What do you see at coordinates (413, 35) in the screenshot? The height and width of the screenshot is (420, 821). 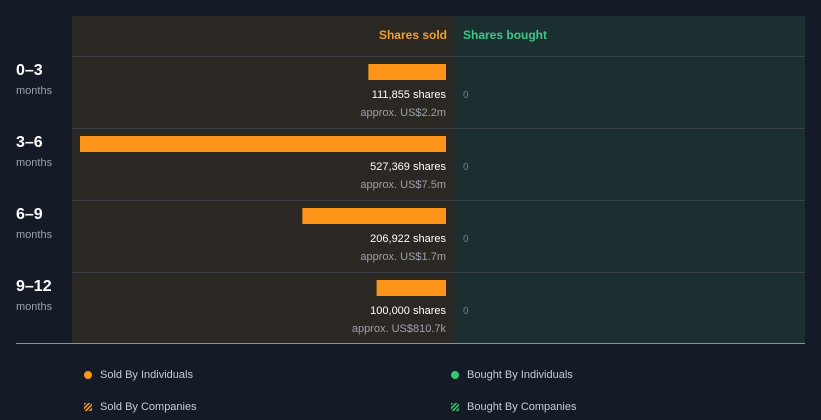 I see `sold-column-header: Shares sold` at bounding box center [413, 35].